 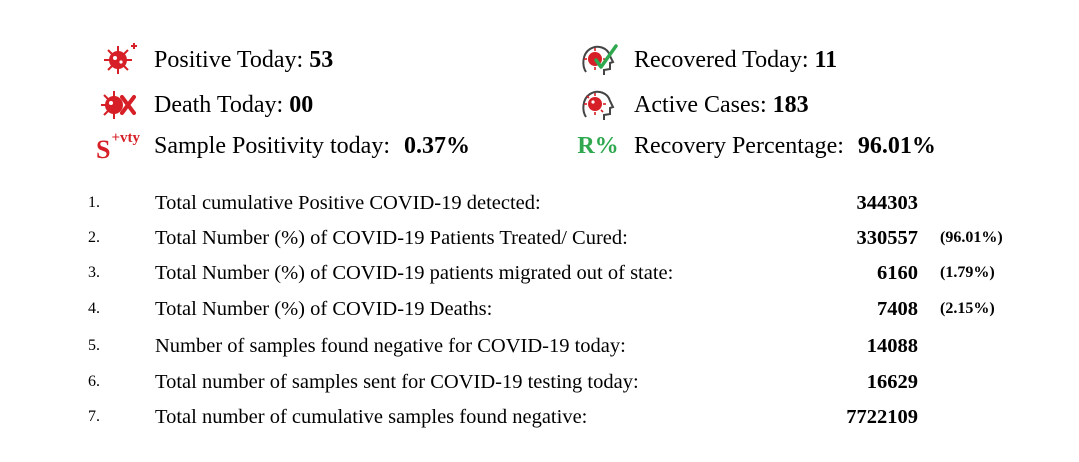 What do you see at coordinates (219, 104) in the screenshot?
I see `death-today-label: Death Today:` at bounding box center [219, 104].